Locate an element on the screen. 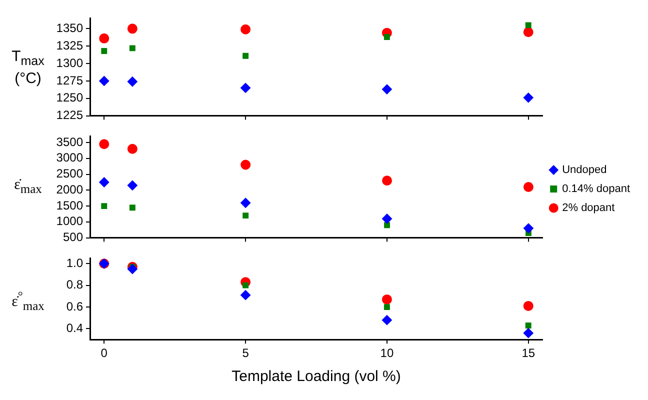 This screenshot has height=400, width=648. y-tick-label: 2500 is located at coordinates (70, 173).